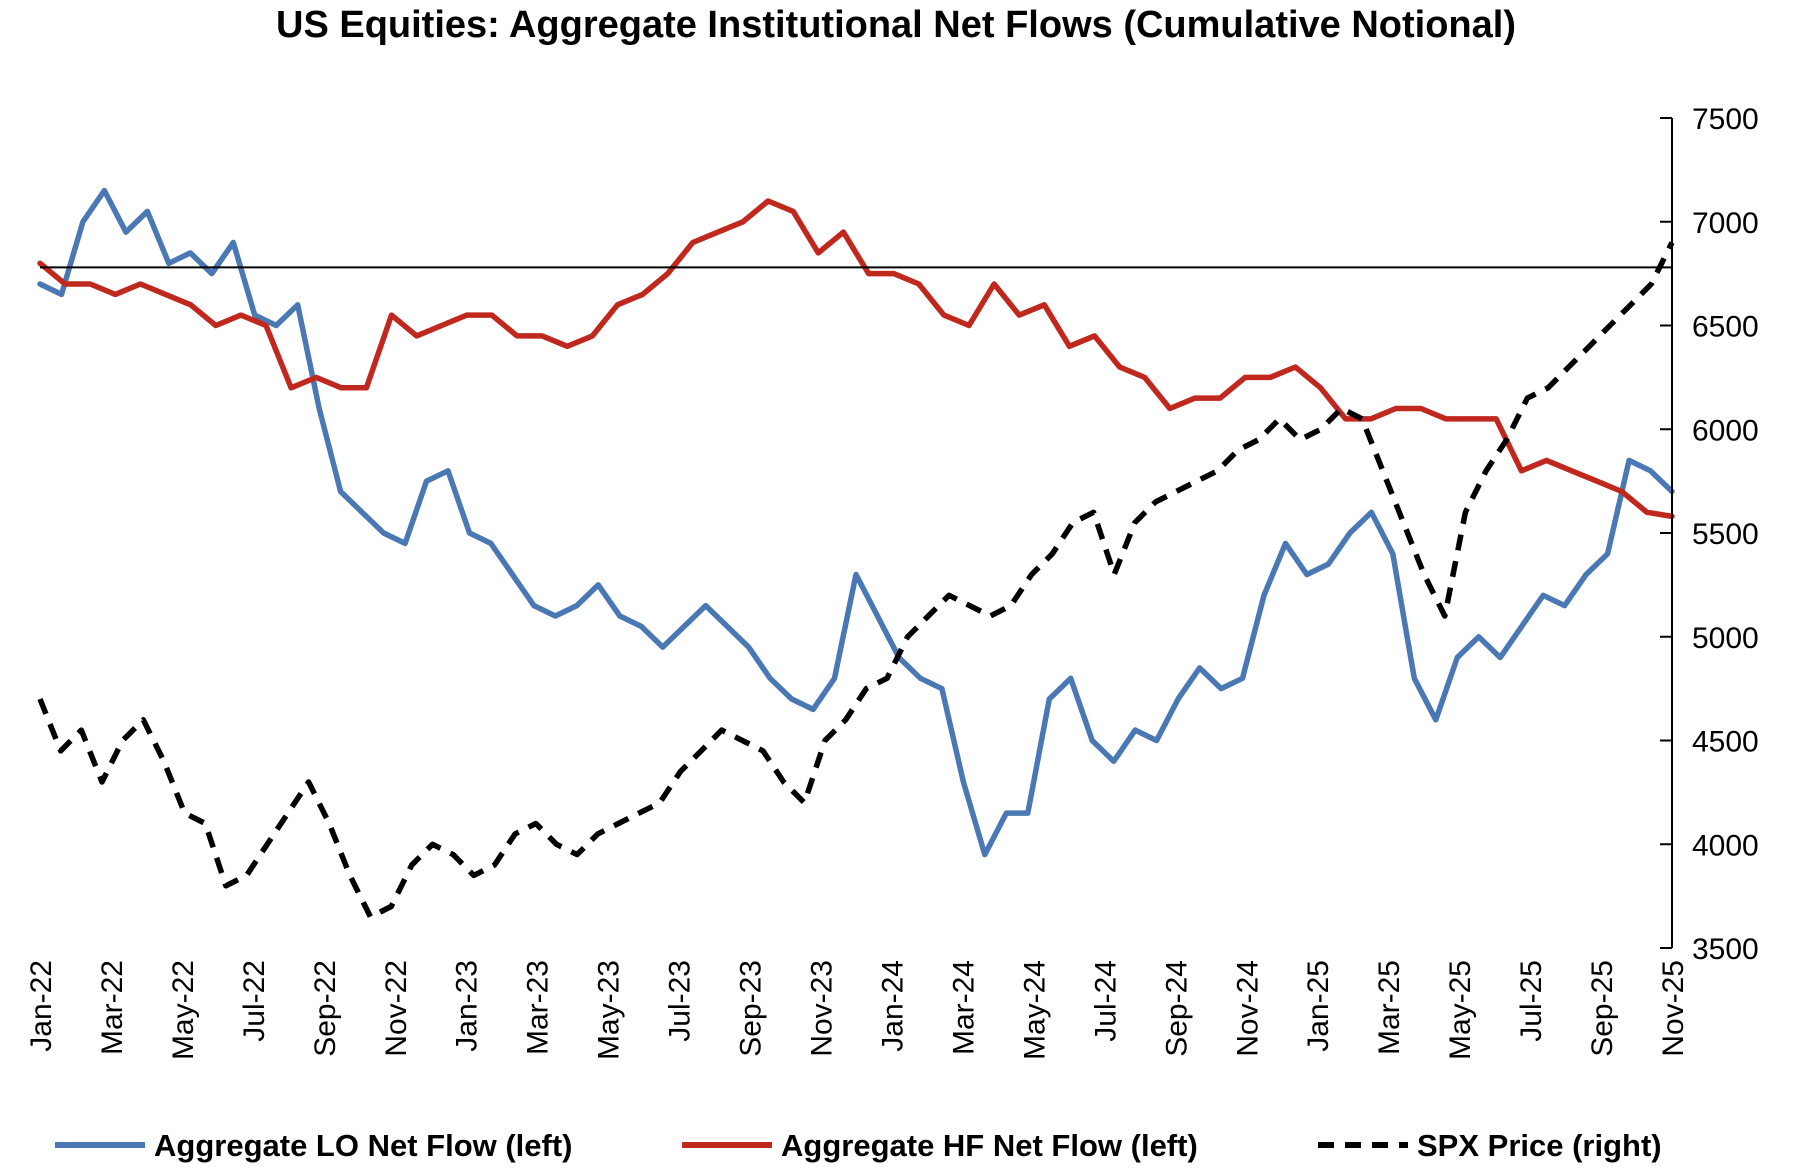 This screenshot has height=1173, width=1793. I want to click on x-axis-tick-label-19: Mar-25, so click(1389, 1007).